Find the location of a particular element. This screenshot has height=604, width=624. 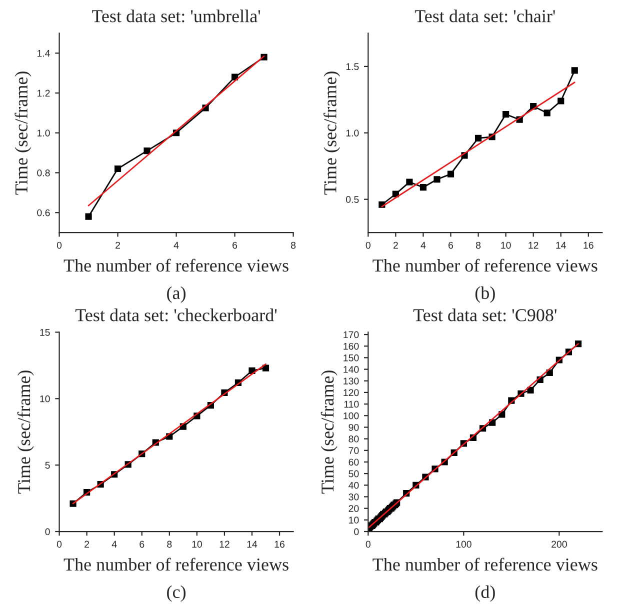

y-tick-label: 50 is located at coordinates (353, 474).